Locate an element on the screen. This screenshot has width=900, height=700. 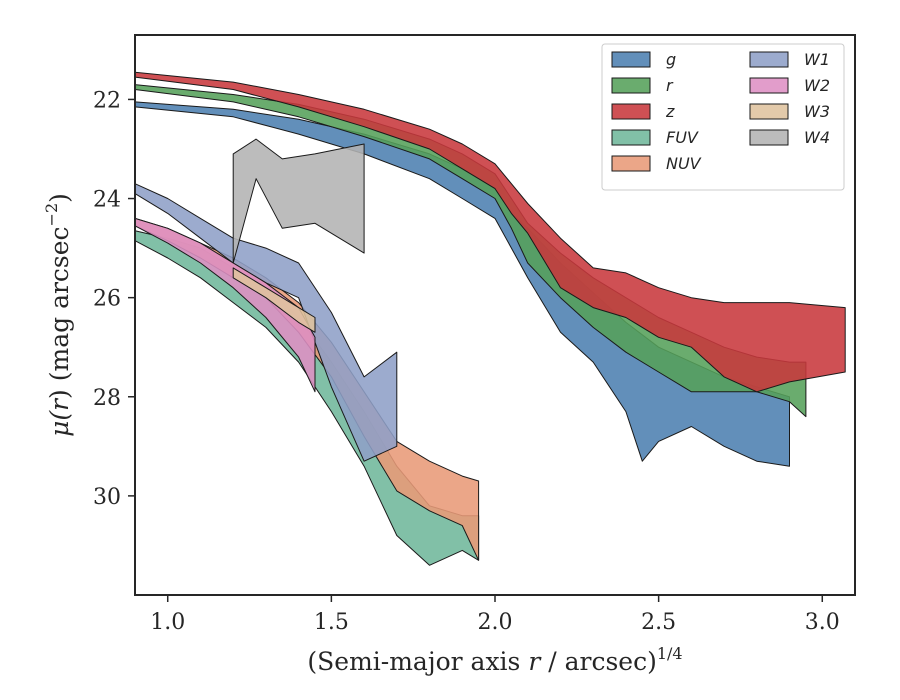
x-tick-label: 2.0 is located at coordinates (495, 622).